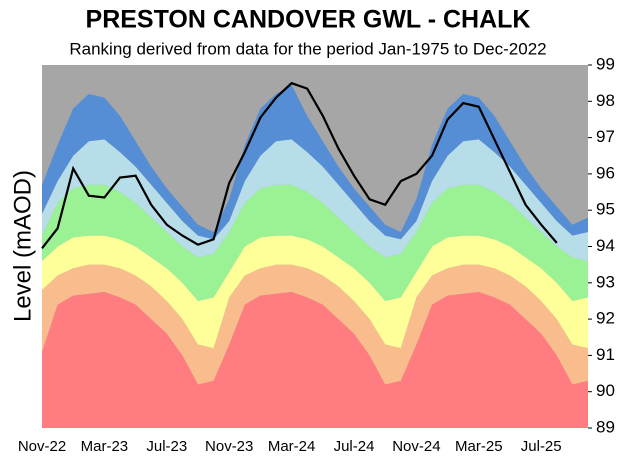  I want to click on y-tick-label: 93, so click(605, 281).